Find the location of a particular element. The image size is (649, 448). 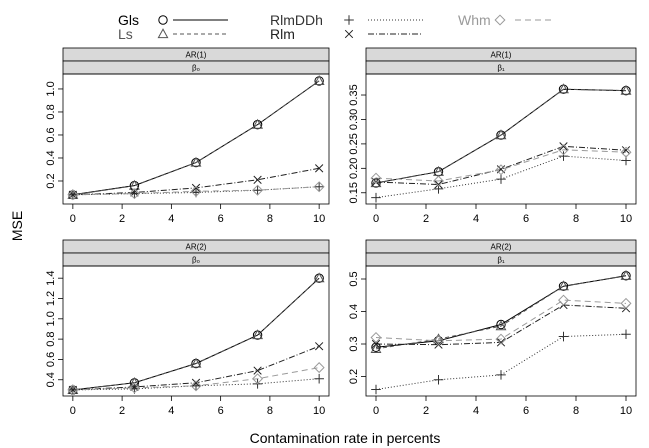

legend-marker-gls is located at coordinates (163, 20).